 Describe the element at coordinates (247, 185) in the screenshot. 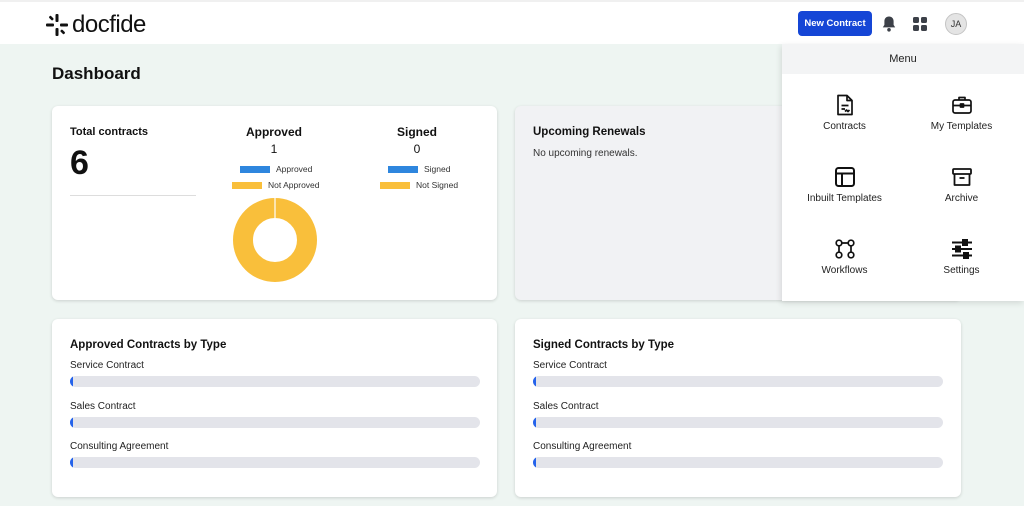

I see `legend-swatch-not-approved` at that location.